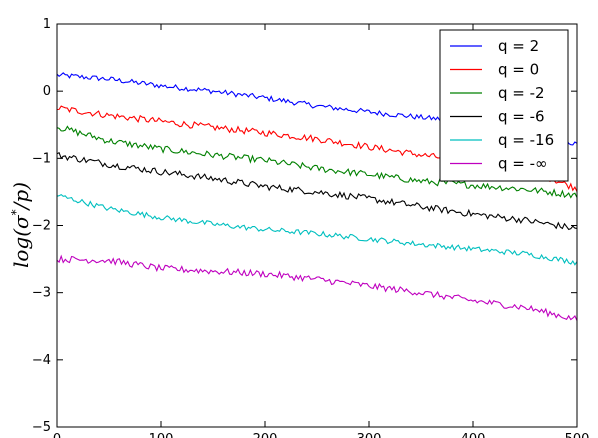 The height and width of the screenshot is (438, 598). Describe the element at coordinates (41, 293) in the screenshot. I see `y-tick-label: −3` at that location.